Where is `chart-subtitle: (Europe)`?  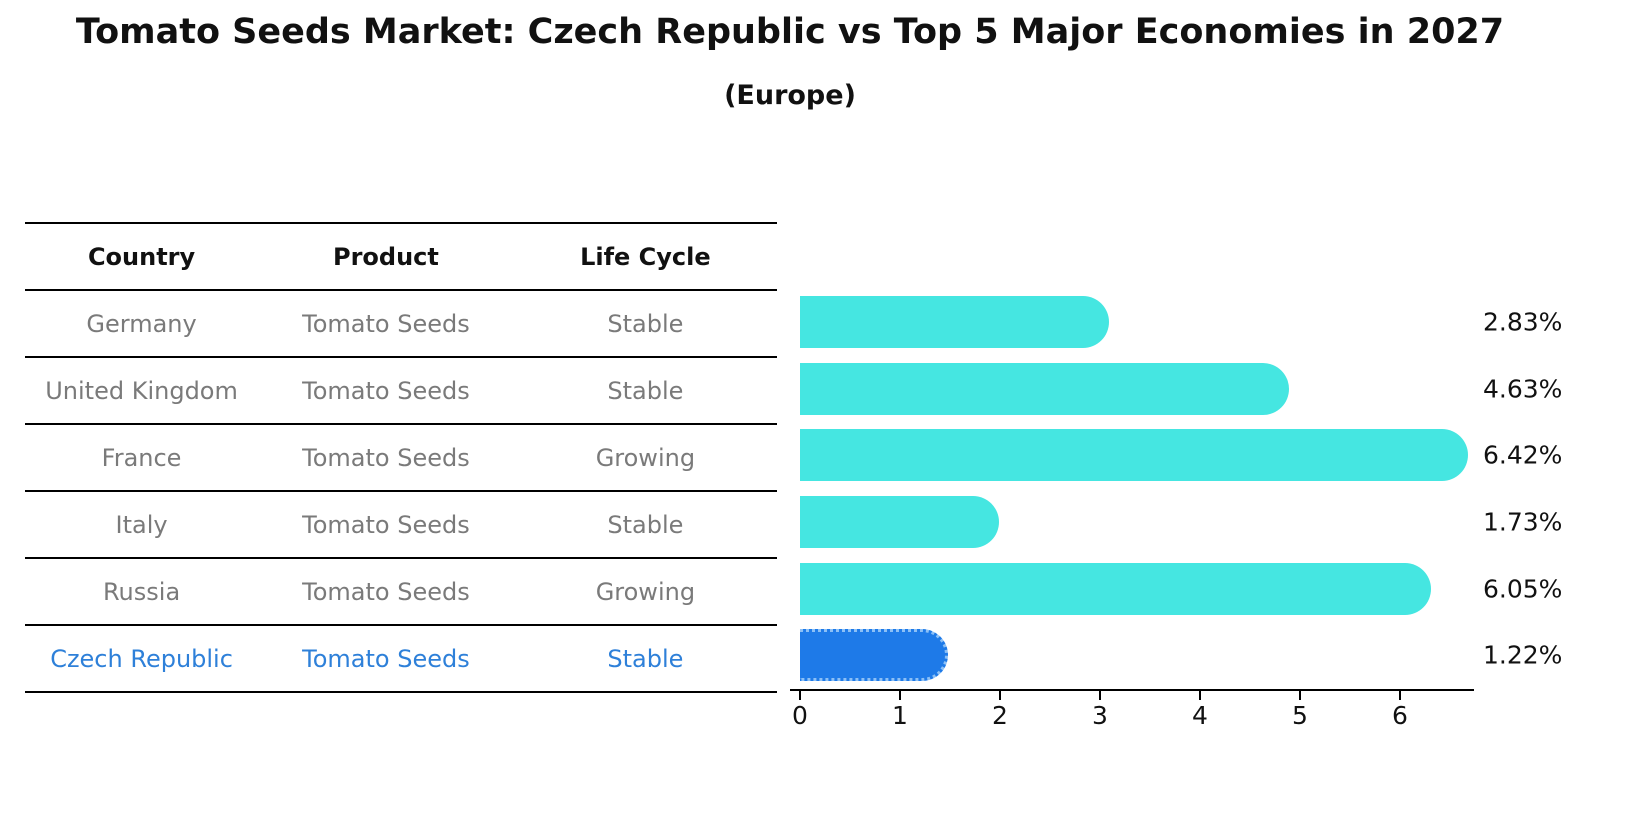
chart-subtitle: (Europe) is located at coordinates (790, 95).